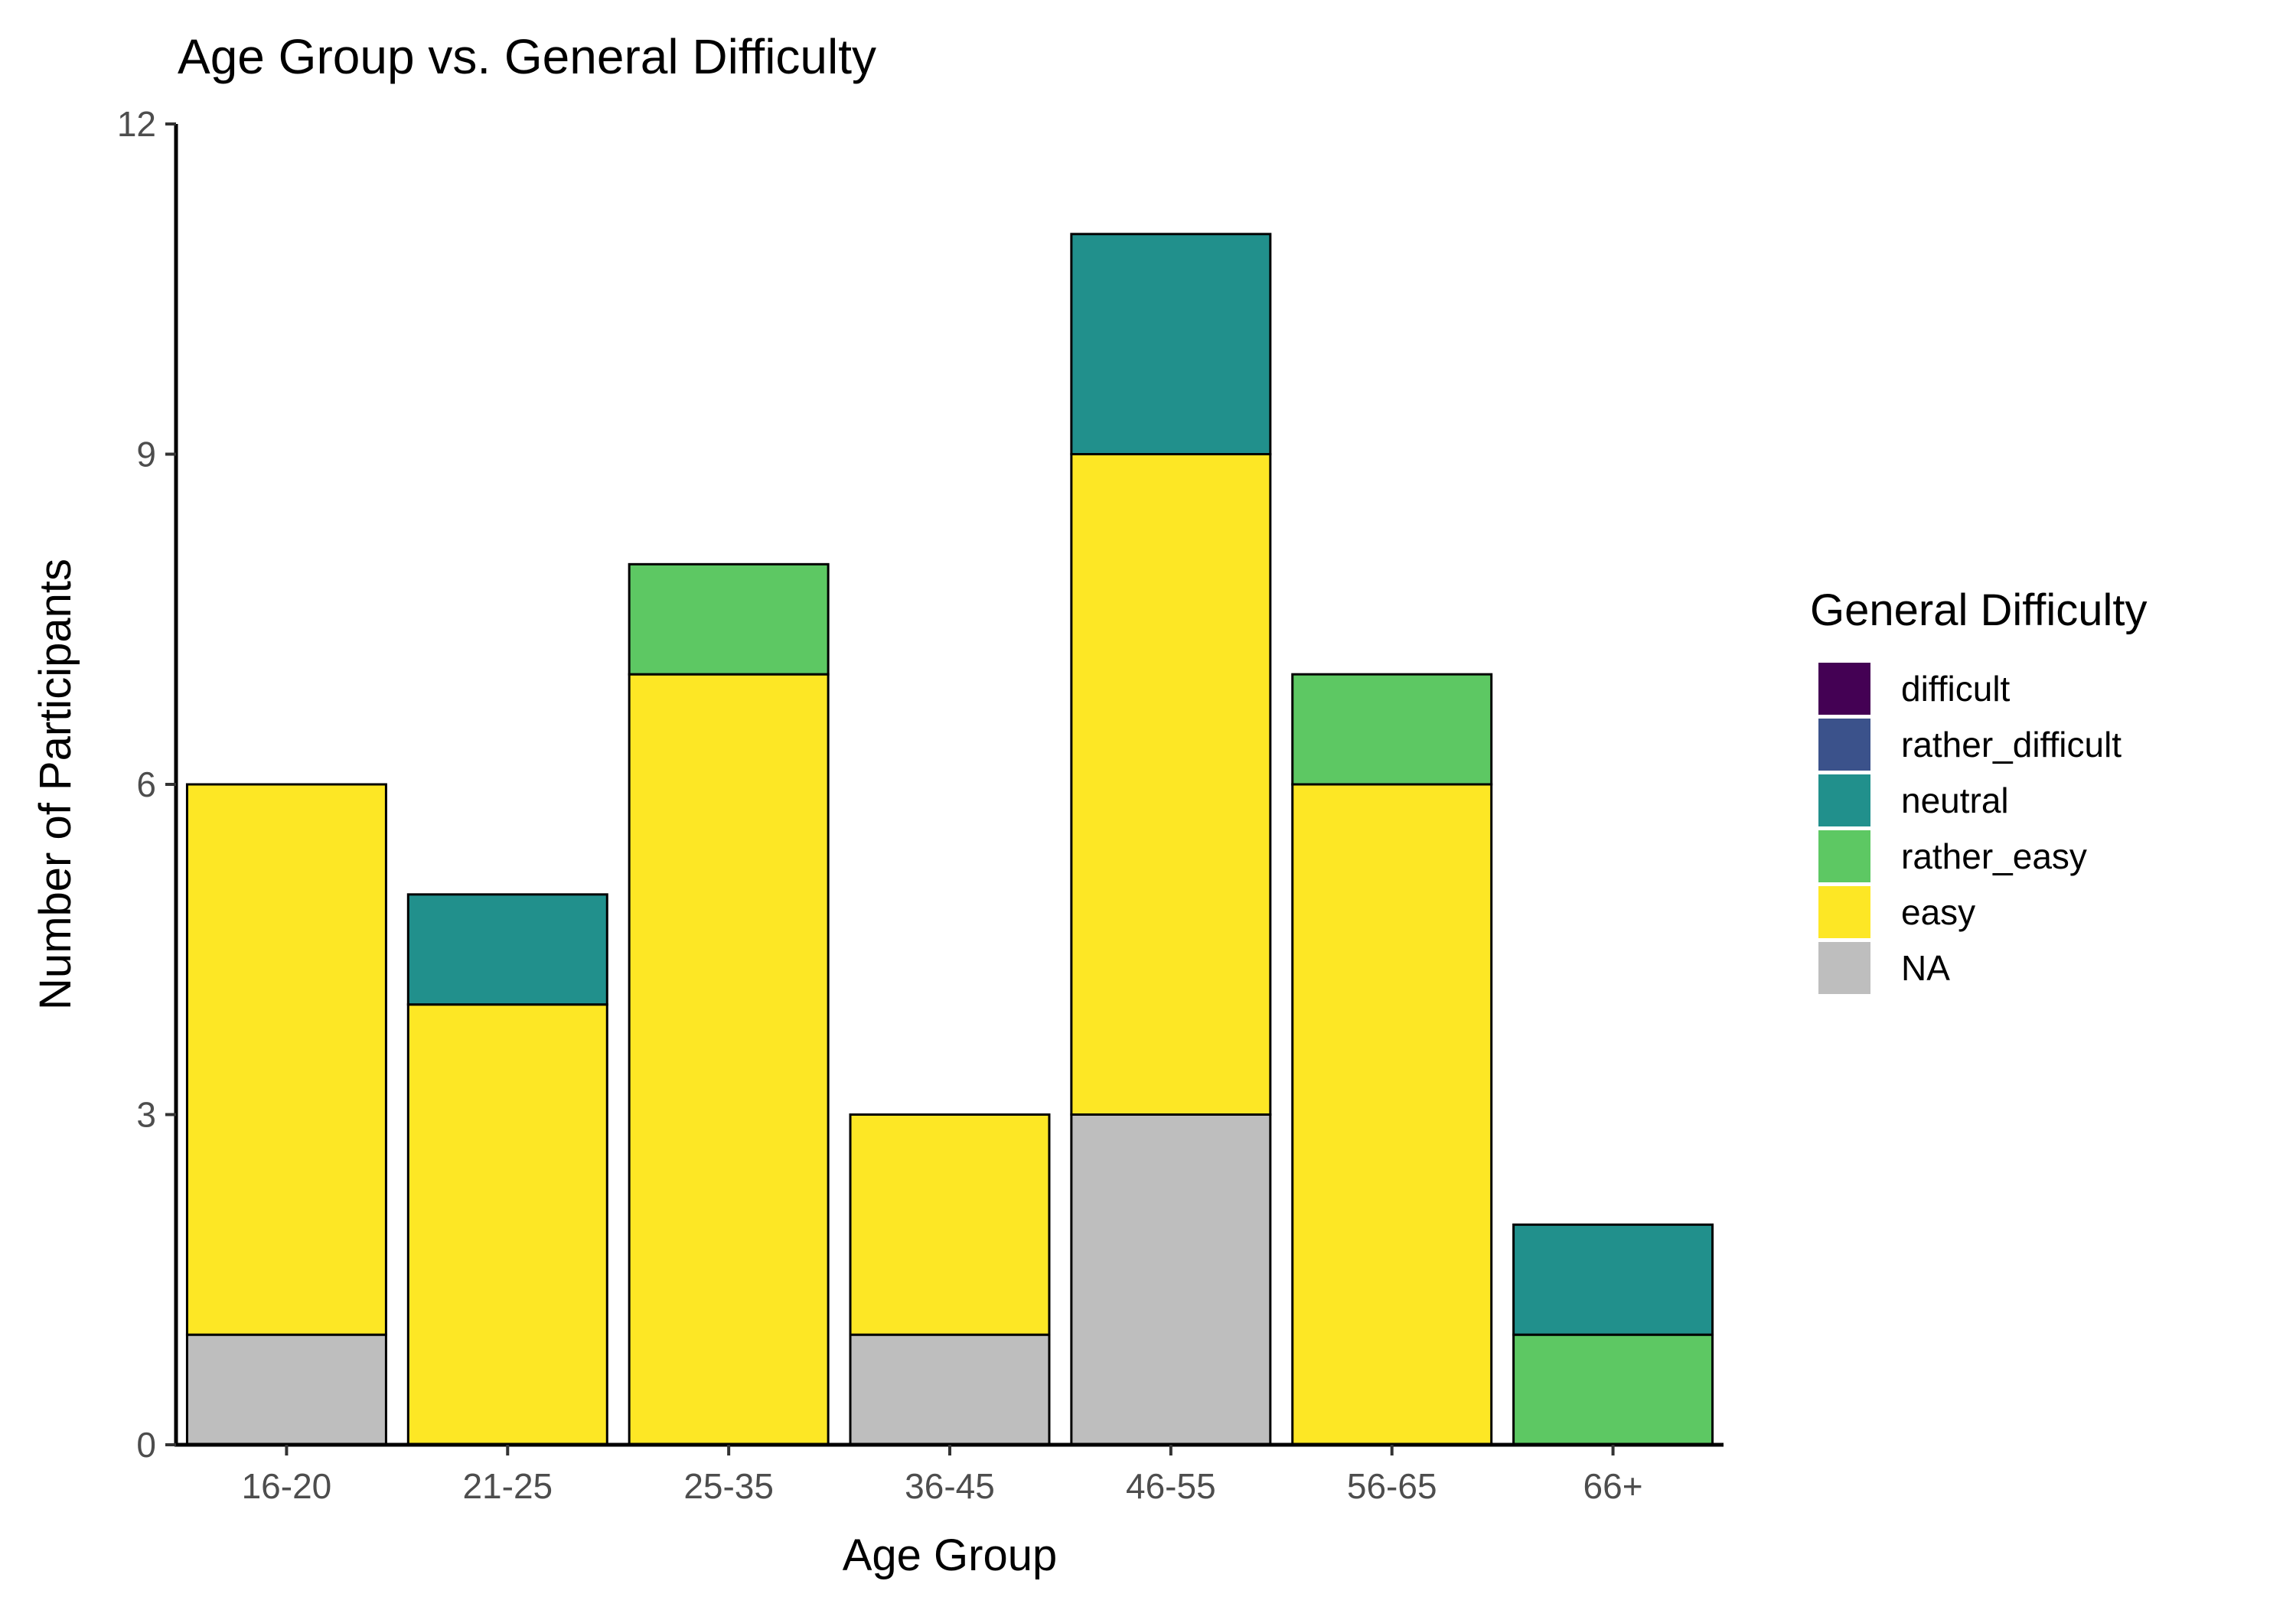  I want to click on bar-46-55-easy, so click(1171, 784).